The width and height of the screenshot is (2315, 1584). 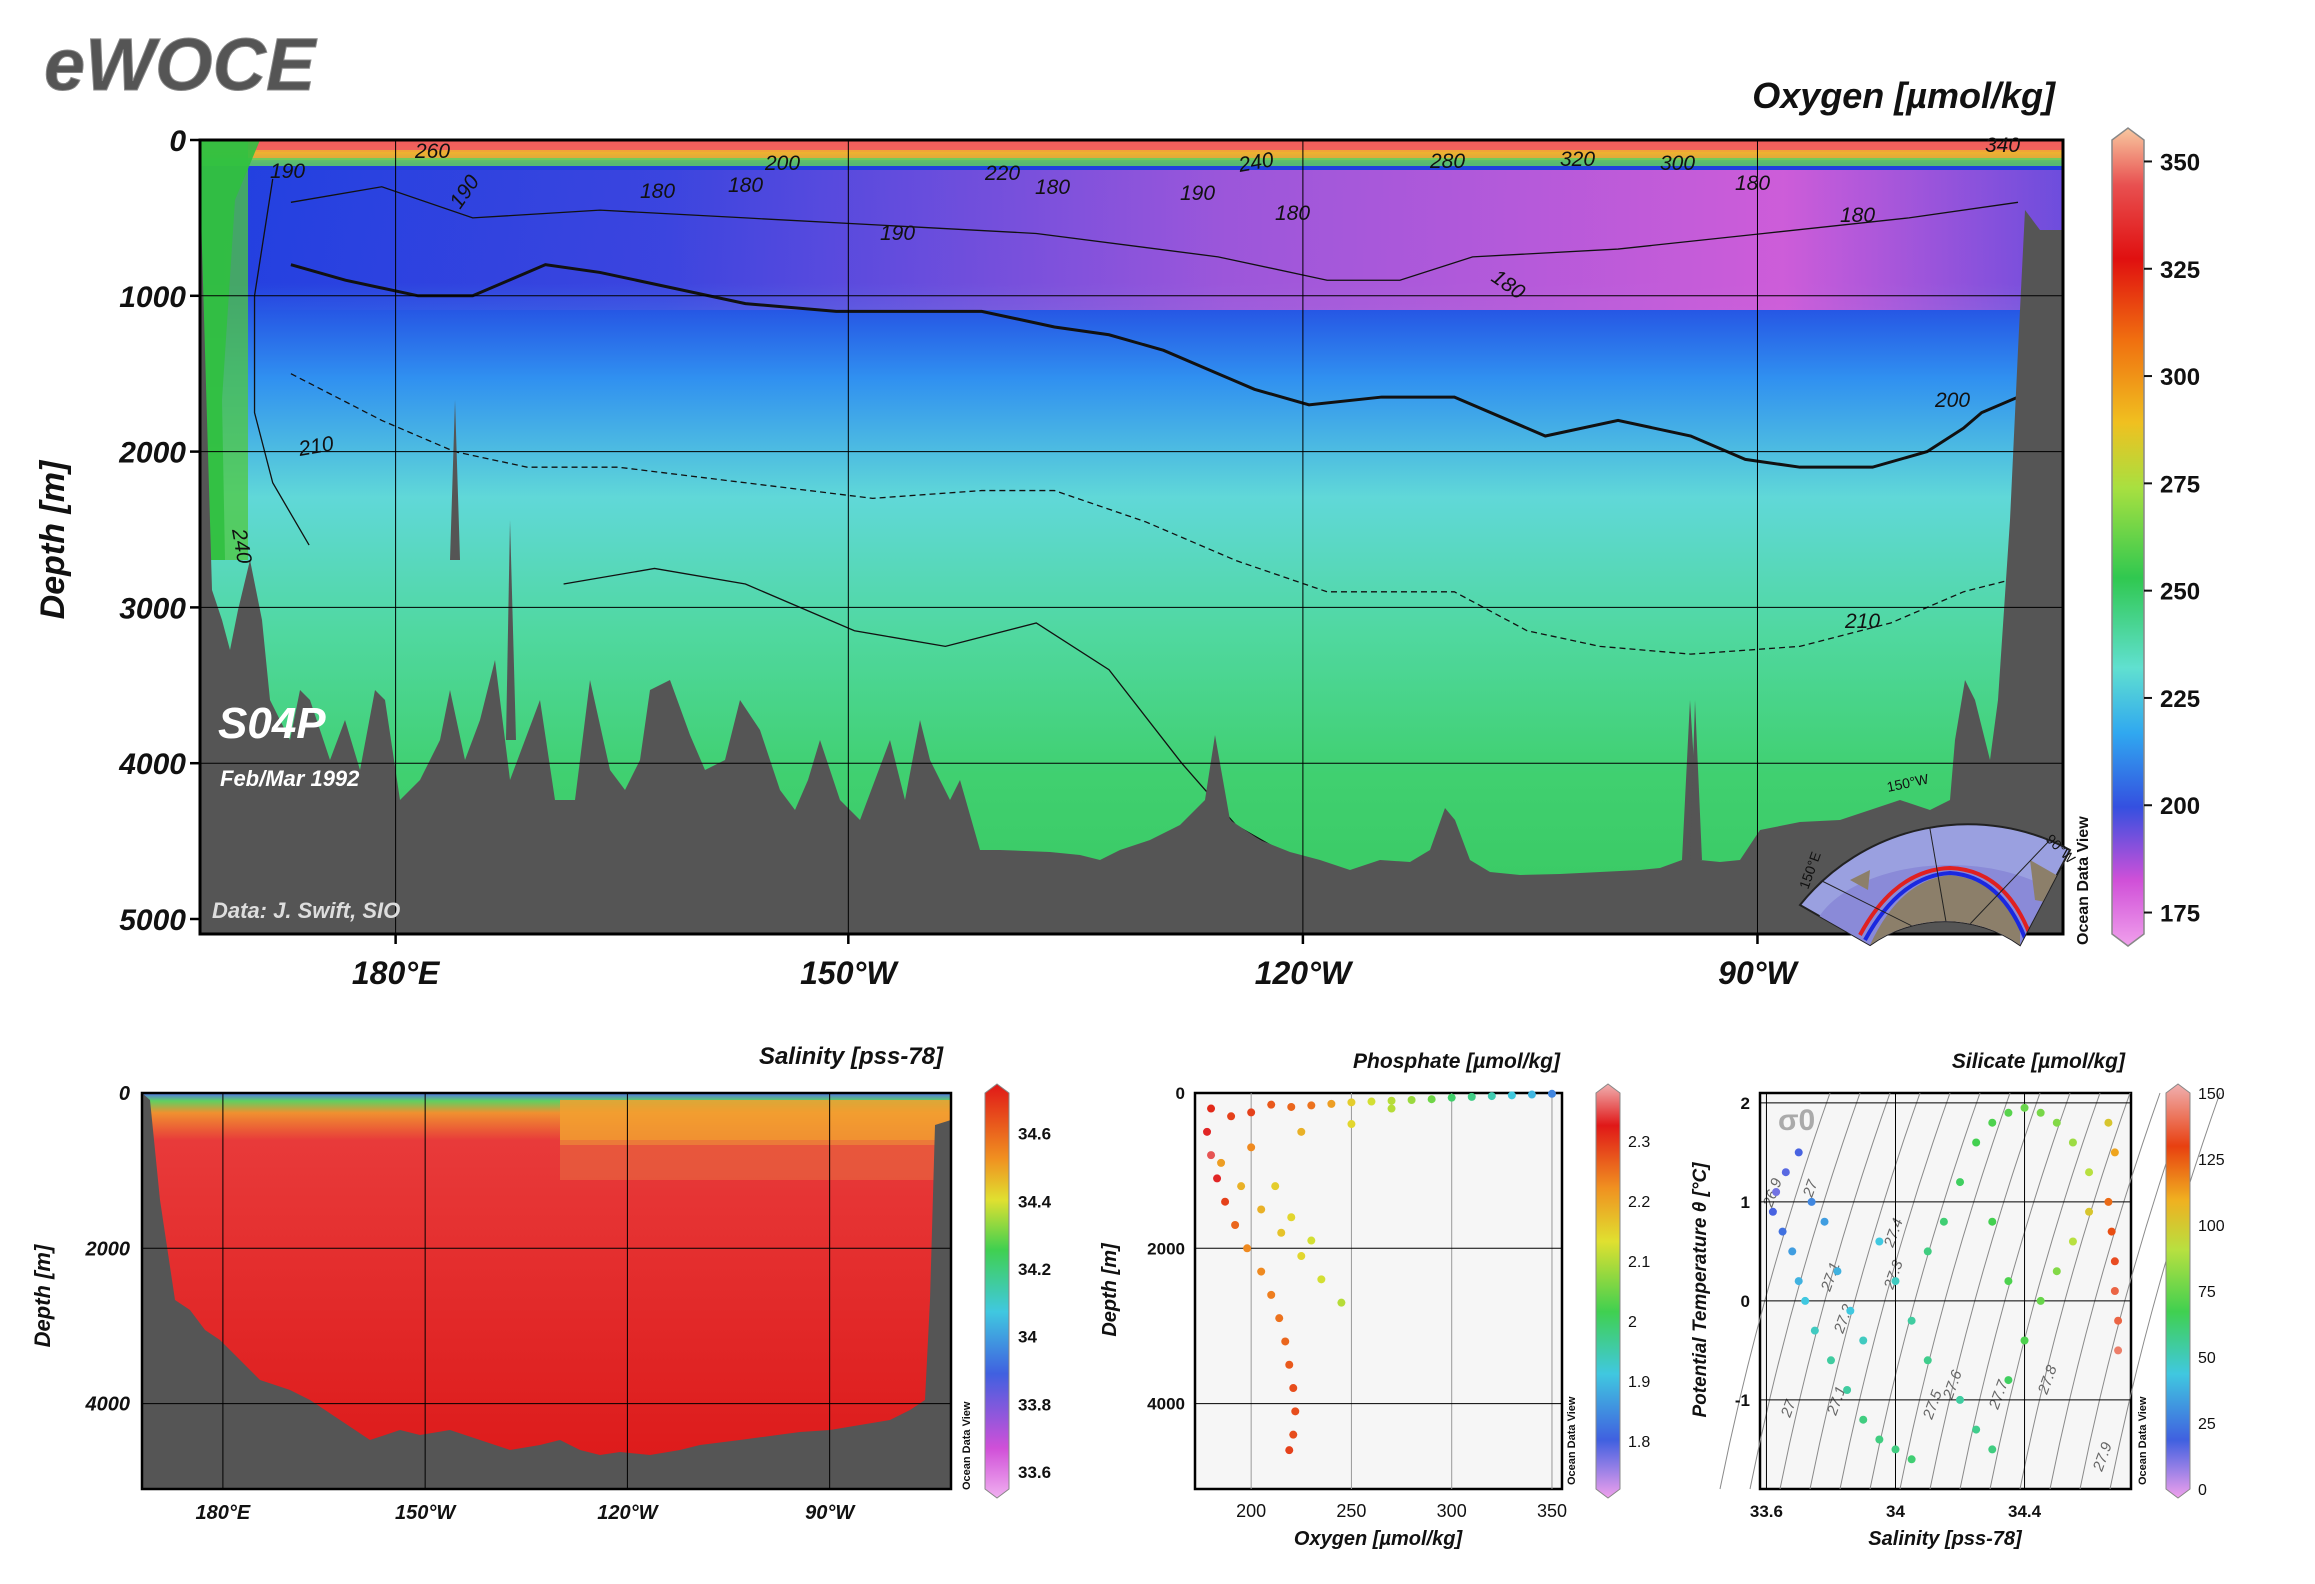 I want to click on silicate-x-tick-label: 34.4, so click(x=2025, y=1511).